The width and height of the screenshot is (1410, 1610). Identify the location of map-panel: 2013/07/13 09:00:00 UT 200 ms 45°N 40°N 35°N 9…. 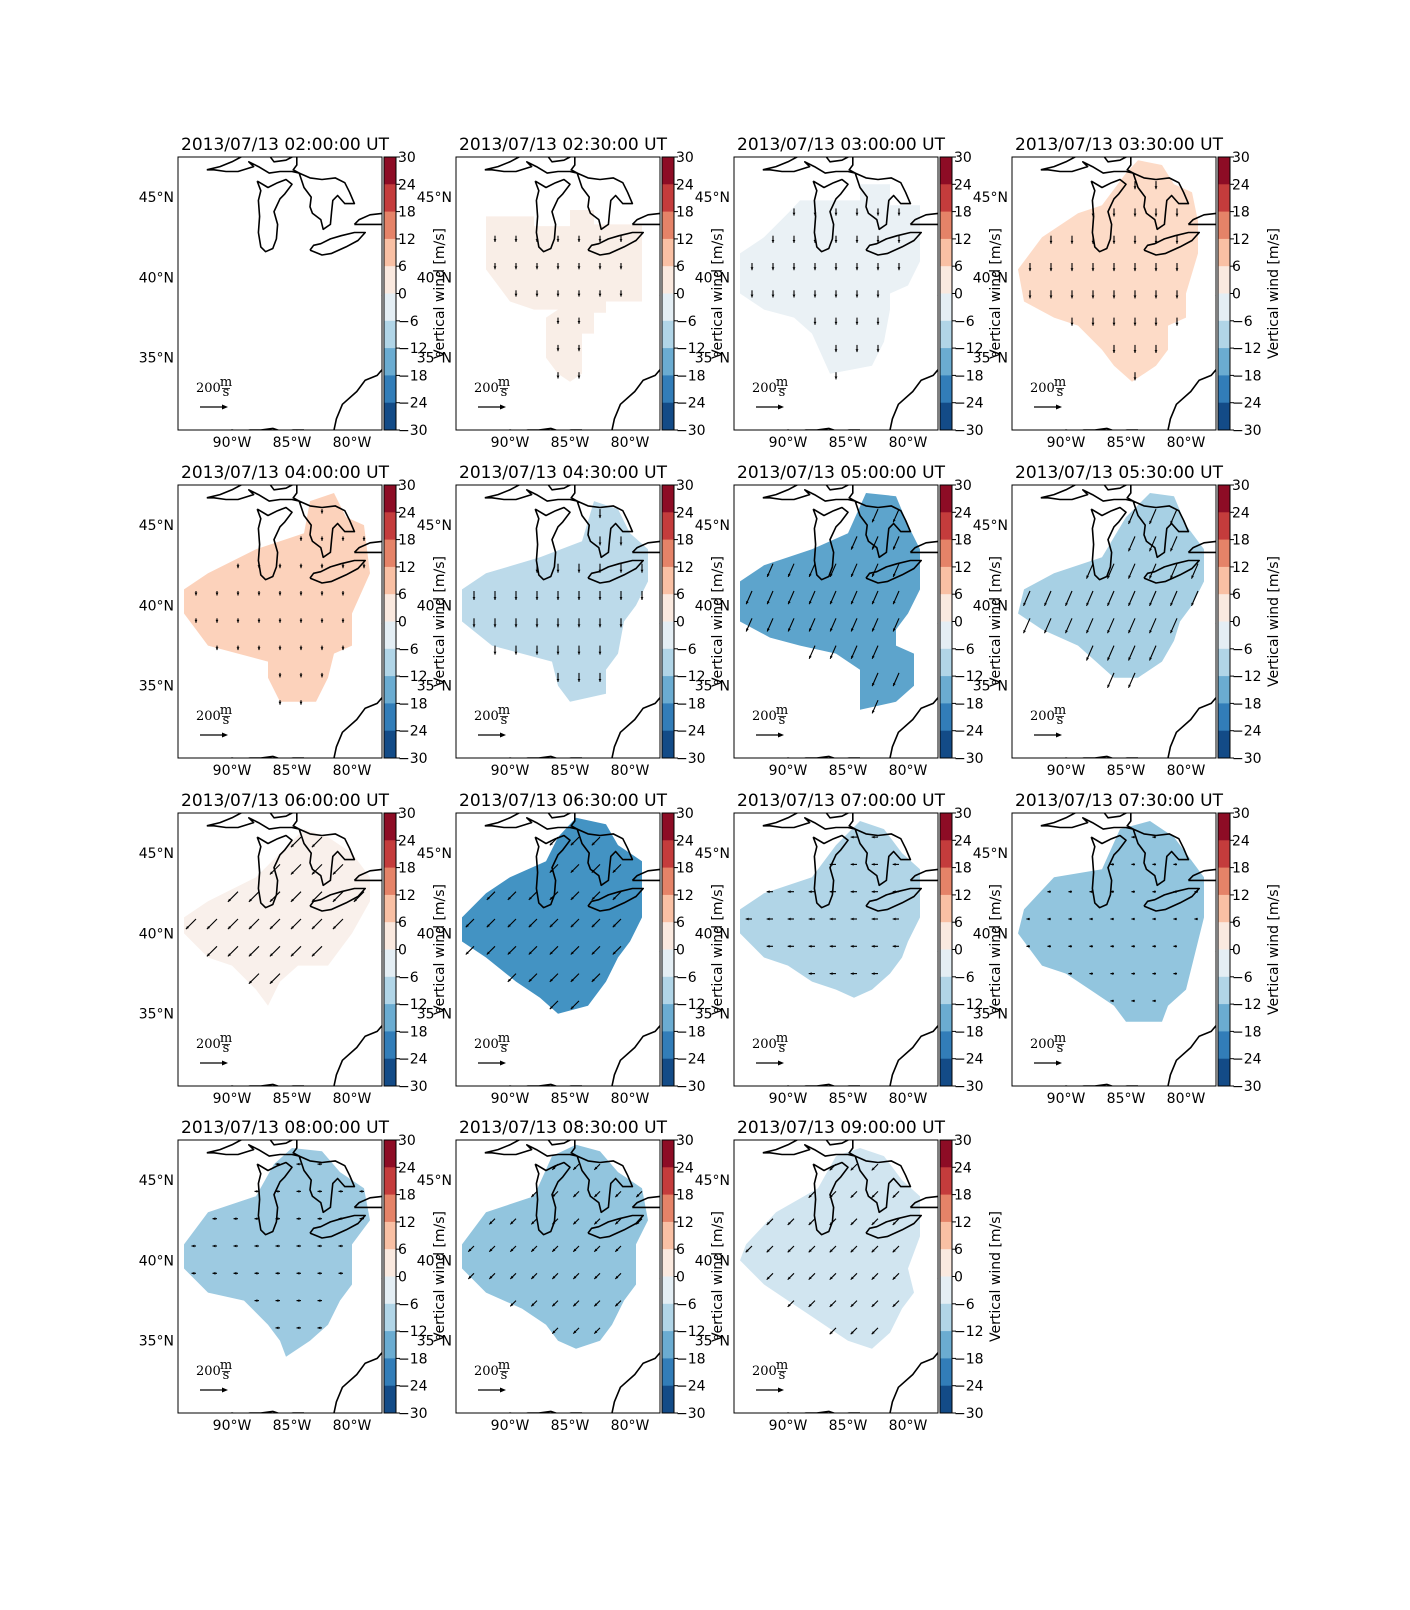
(849, 1276).